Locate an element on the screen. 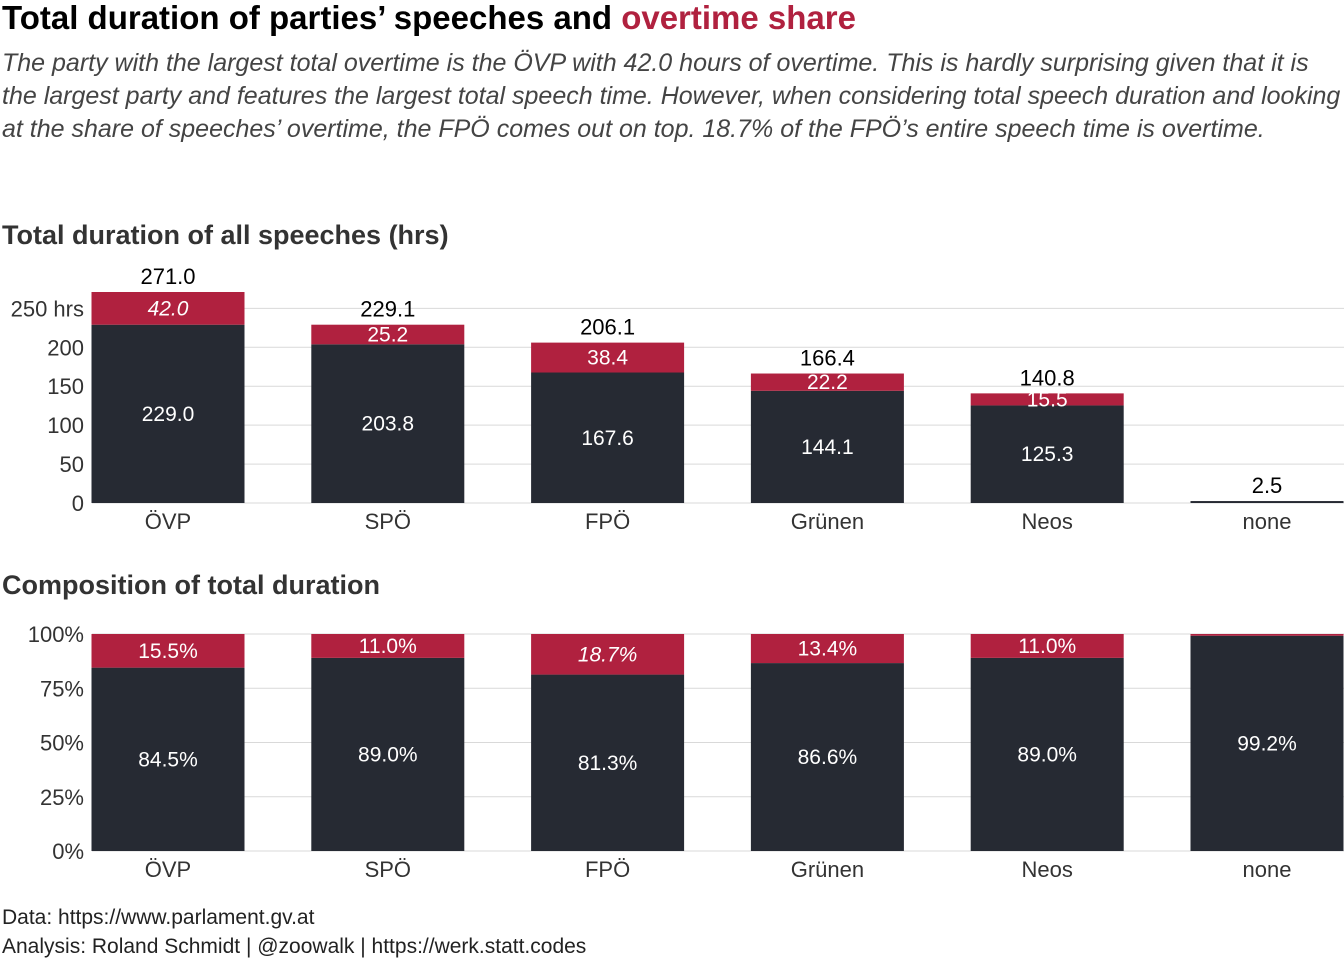  y-tick-label: 100% is located at coordinates (56, 634).